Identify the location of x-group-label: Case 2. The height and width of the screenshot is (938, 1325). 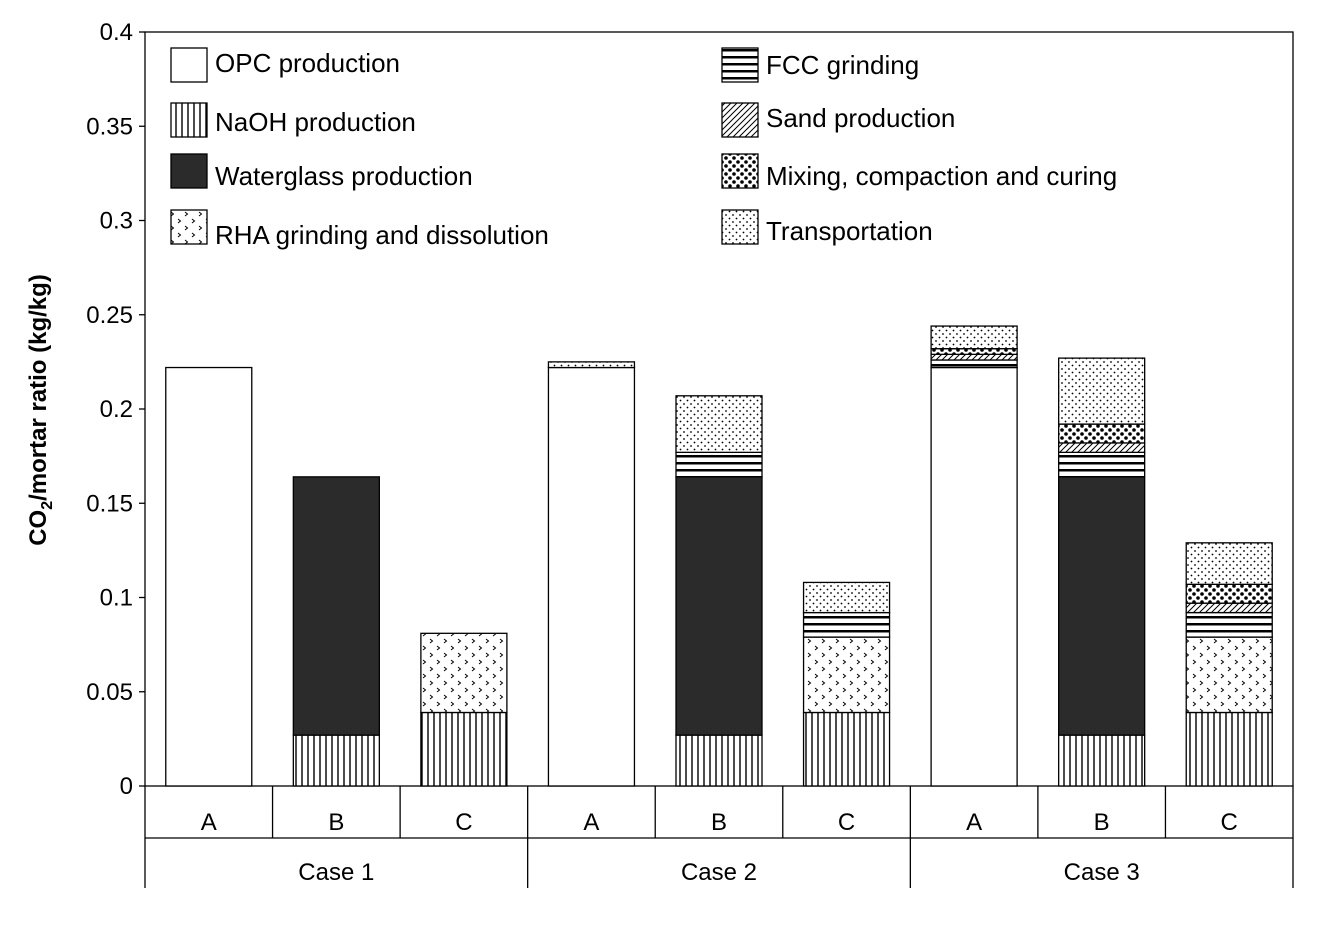
(719, 872).